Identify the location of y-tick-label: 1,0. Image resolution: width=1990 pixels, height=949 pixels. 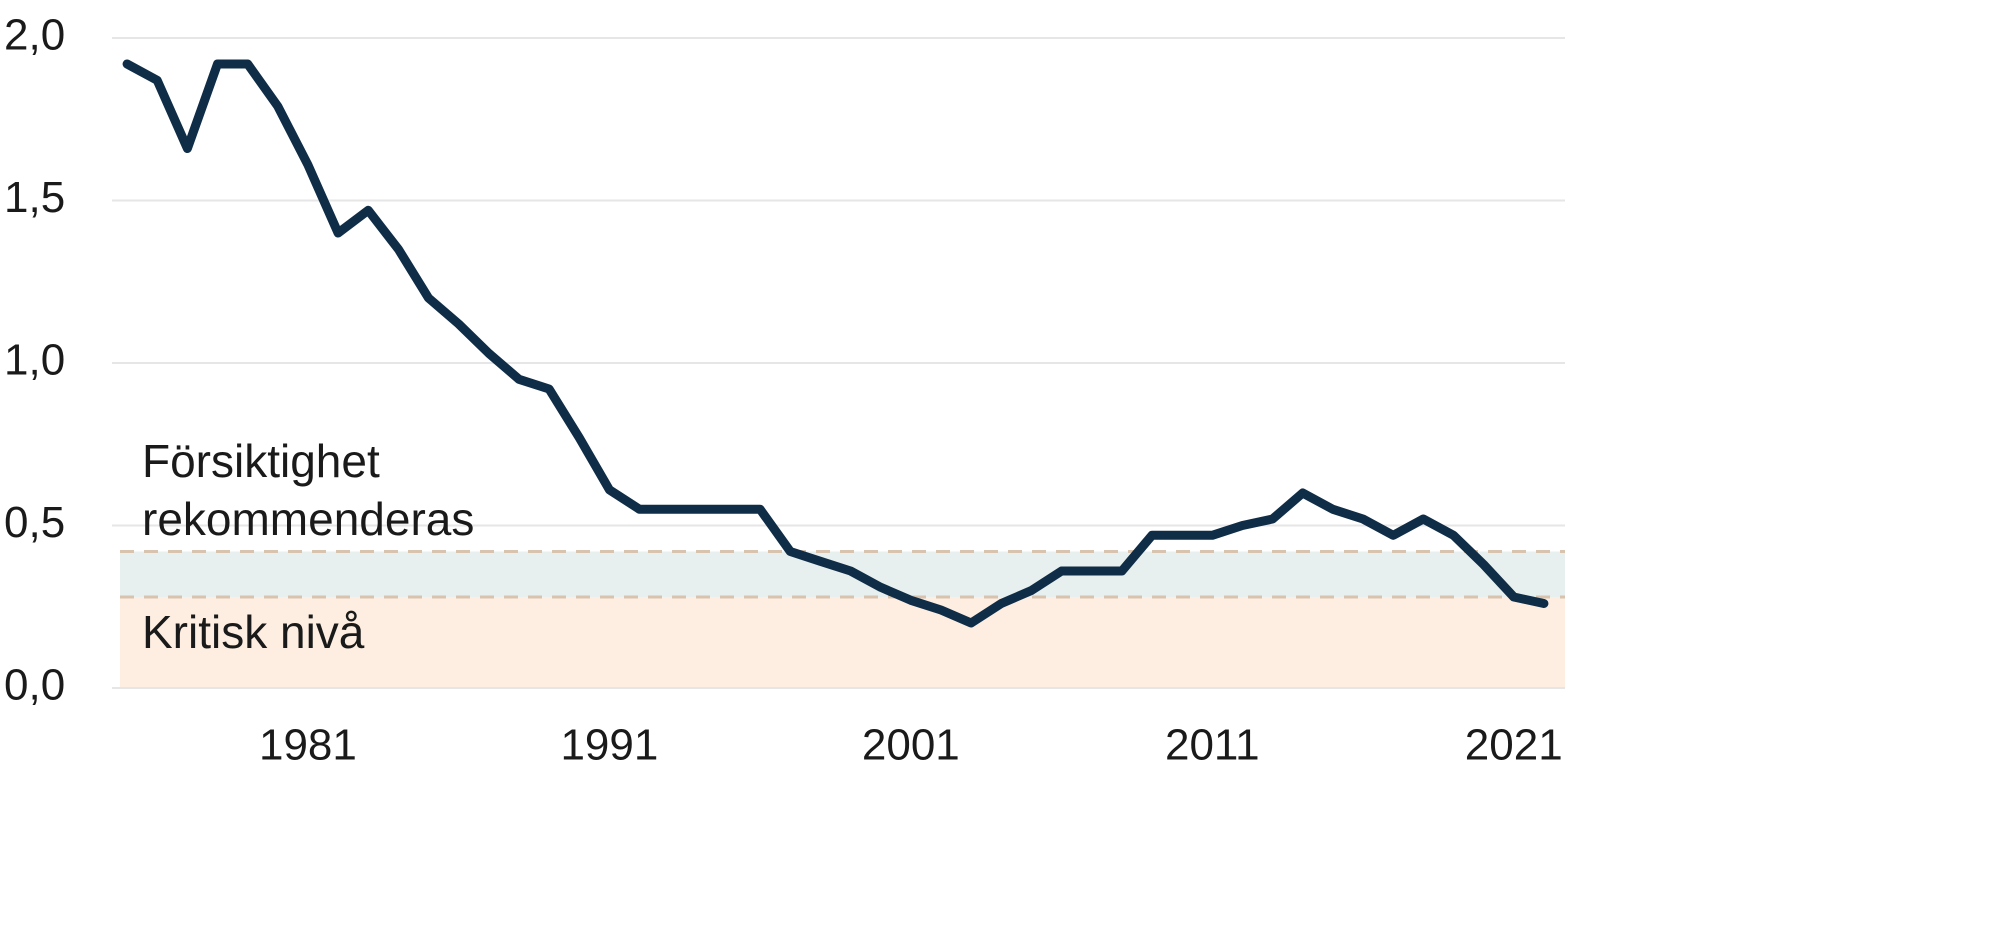
(34, 360).